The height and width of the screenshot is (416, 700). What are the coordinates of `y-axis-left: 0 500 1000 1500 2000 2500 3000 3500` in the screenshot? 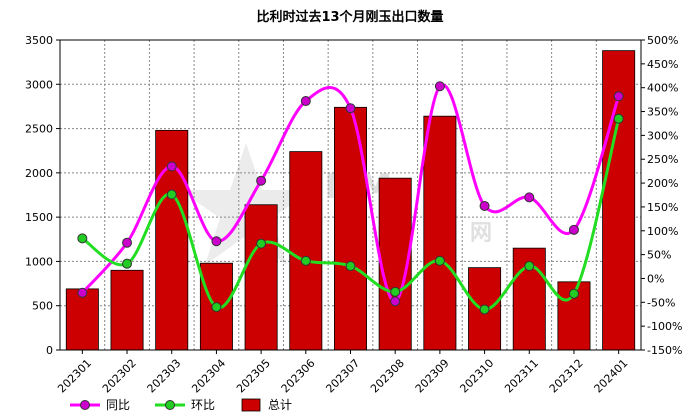 It's located at (42, 195).